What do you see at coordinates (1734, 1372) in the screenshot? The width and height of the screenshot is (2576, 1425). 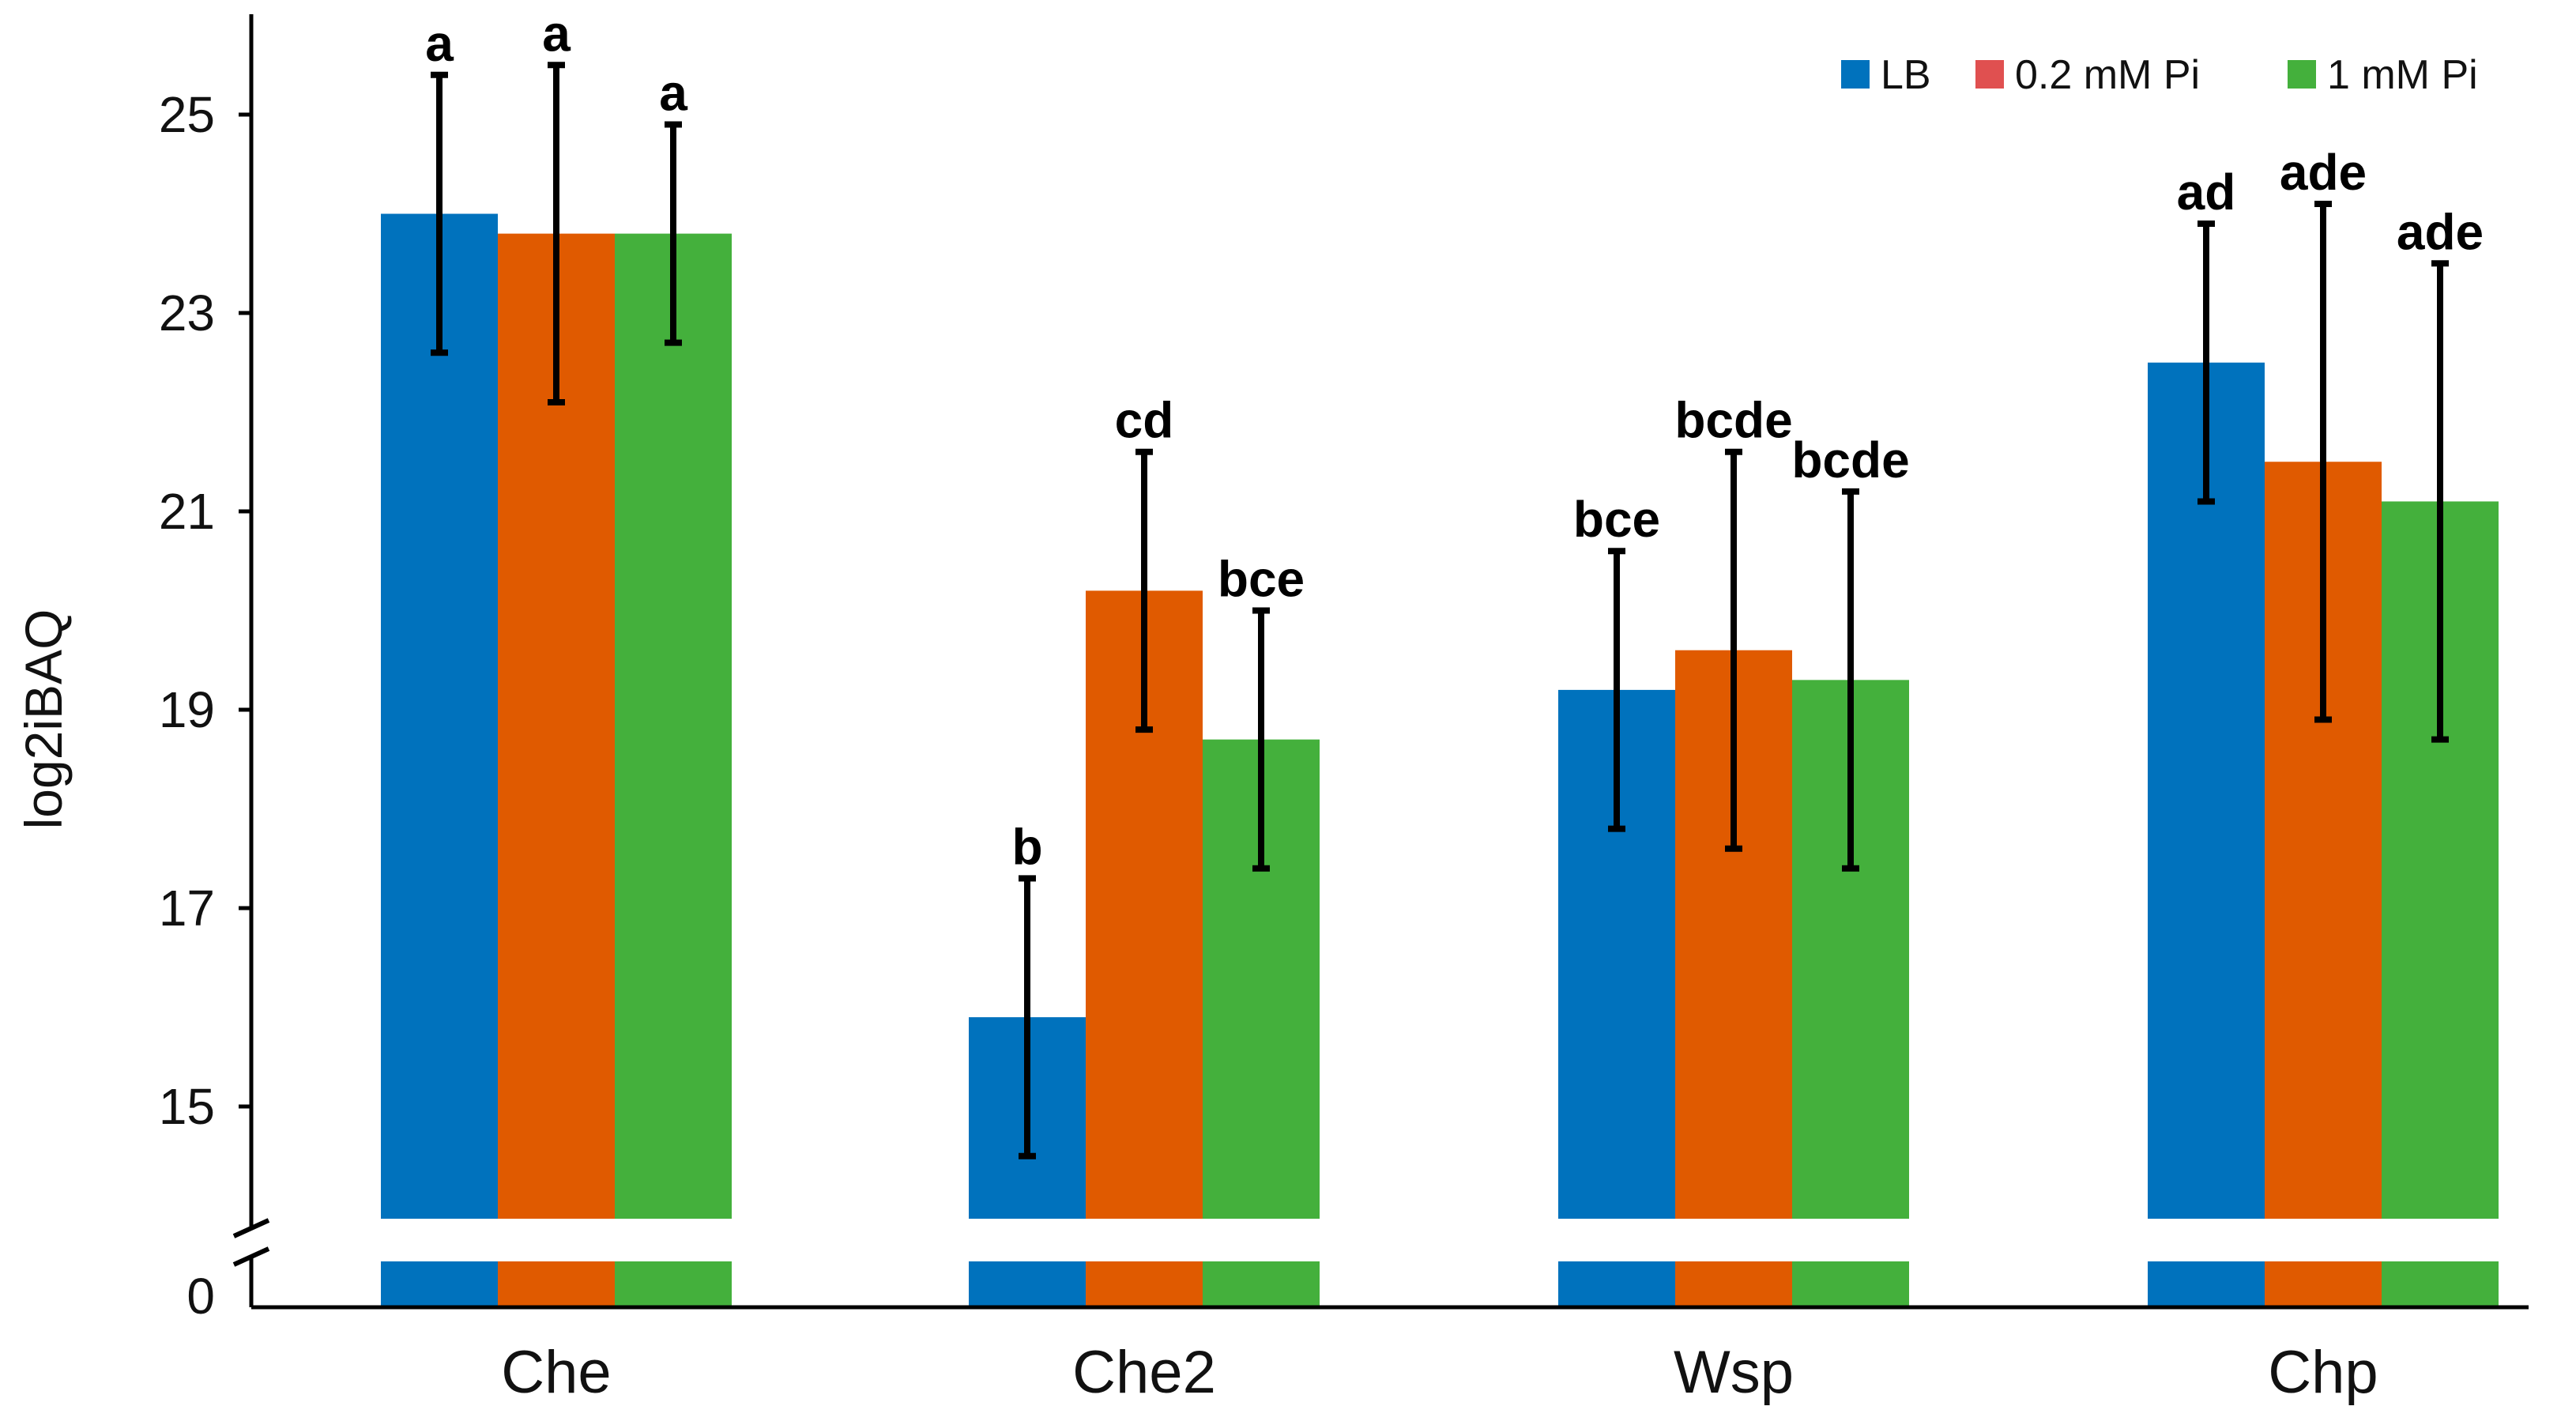 I see `x-category-label-wsp: Wsp` at bounding box center [1734, 1372].